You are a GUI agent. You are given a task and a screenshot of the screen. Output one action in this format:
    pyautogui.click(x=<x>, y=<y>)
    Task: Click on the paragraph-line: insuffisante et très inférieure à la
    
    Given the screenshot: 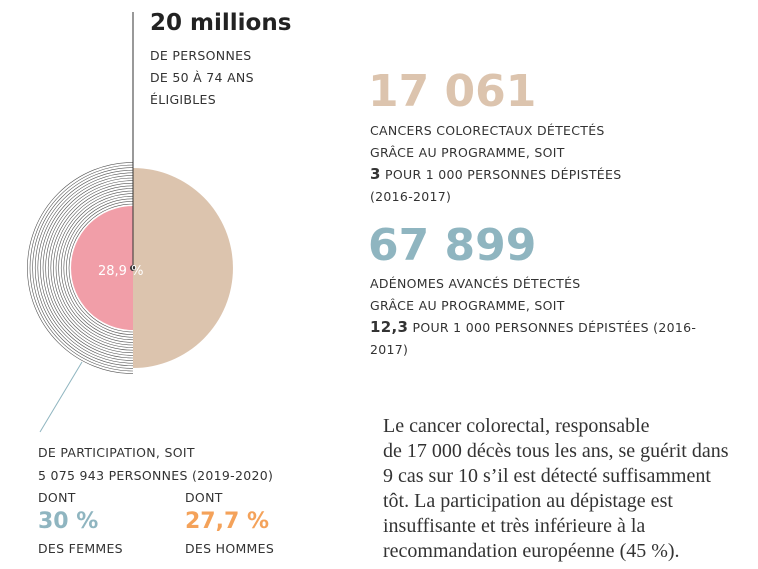 What is the action you would take?
    pyautogui.click(x=514, y=526)
    